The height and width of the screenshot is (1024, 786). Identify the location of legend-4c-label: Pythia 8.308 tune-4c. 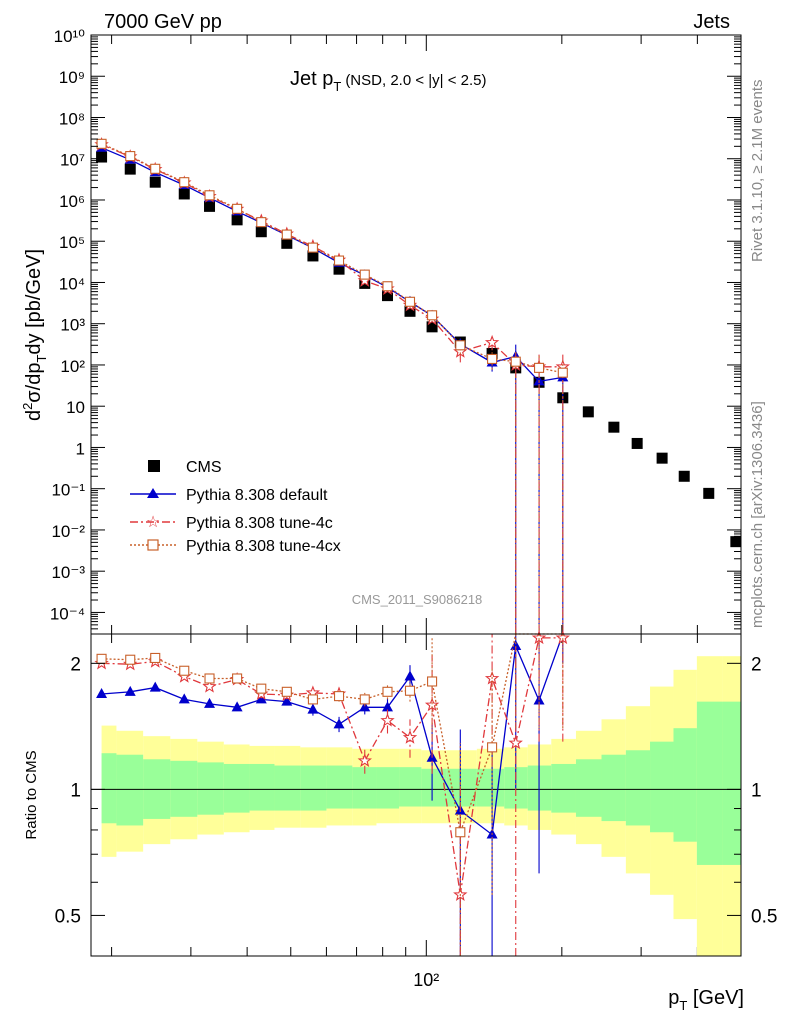
(259, 523).